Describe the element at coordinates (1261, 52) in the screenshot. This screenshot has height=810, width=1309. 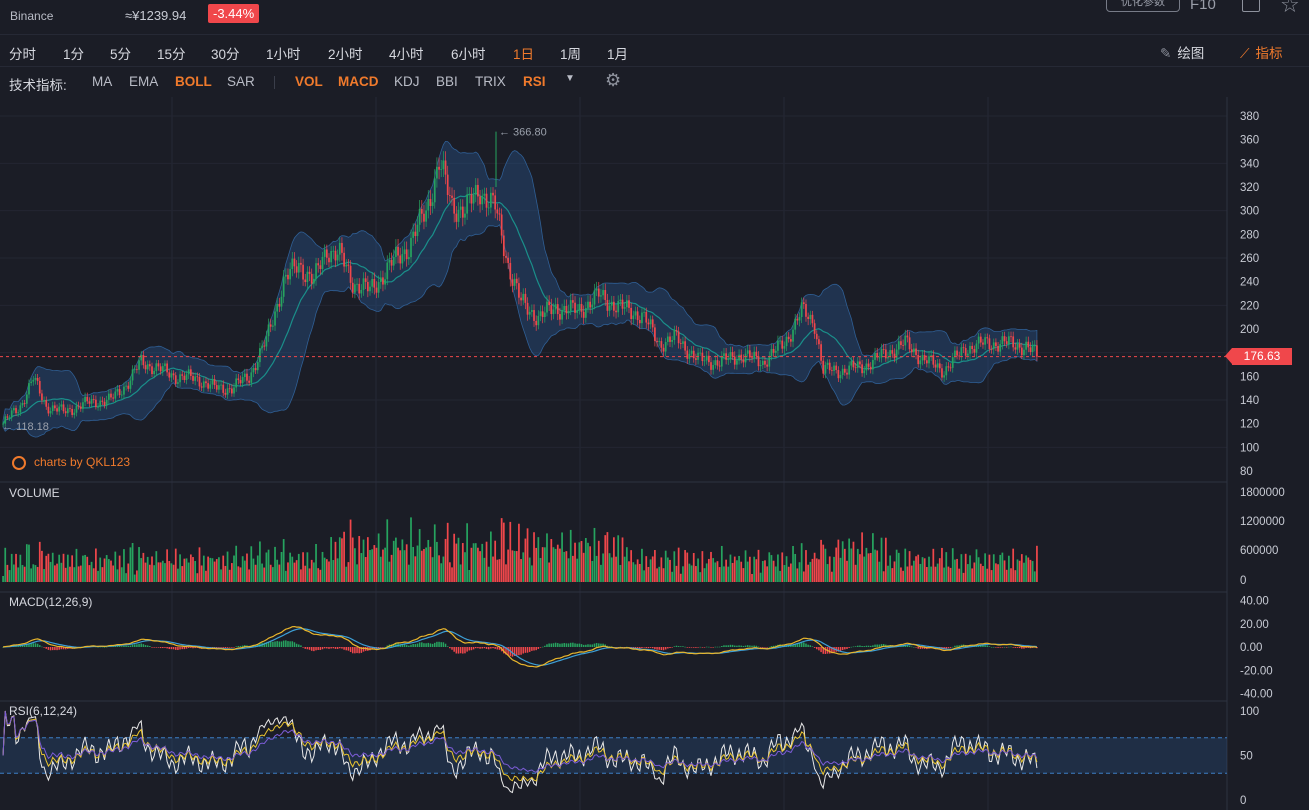
I see `indicator-tool-button: ⟋ 指标` at that location.